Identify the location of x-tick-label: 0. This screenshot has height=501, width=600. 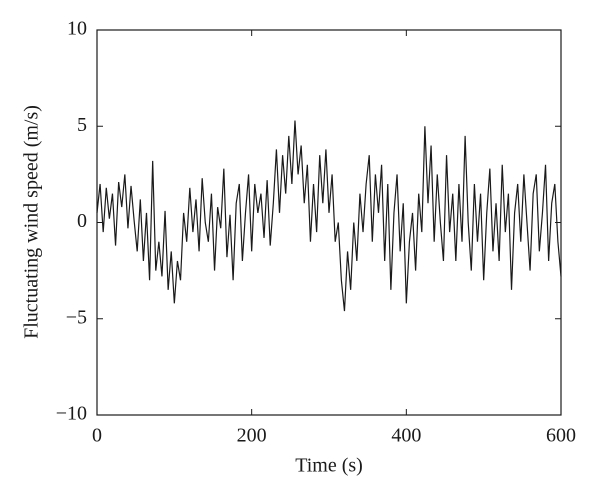
(97, 436).